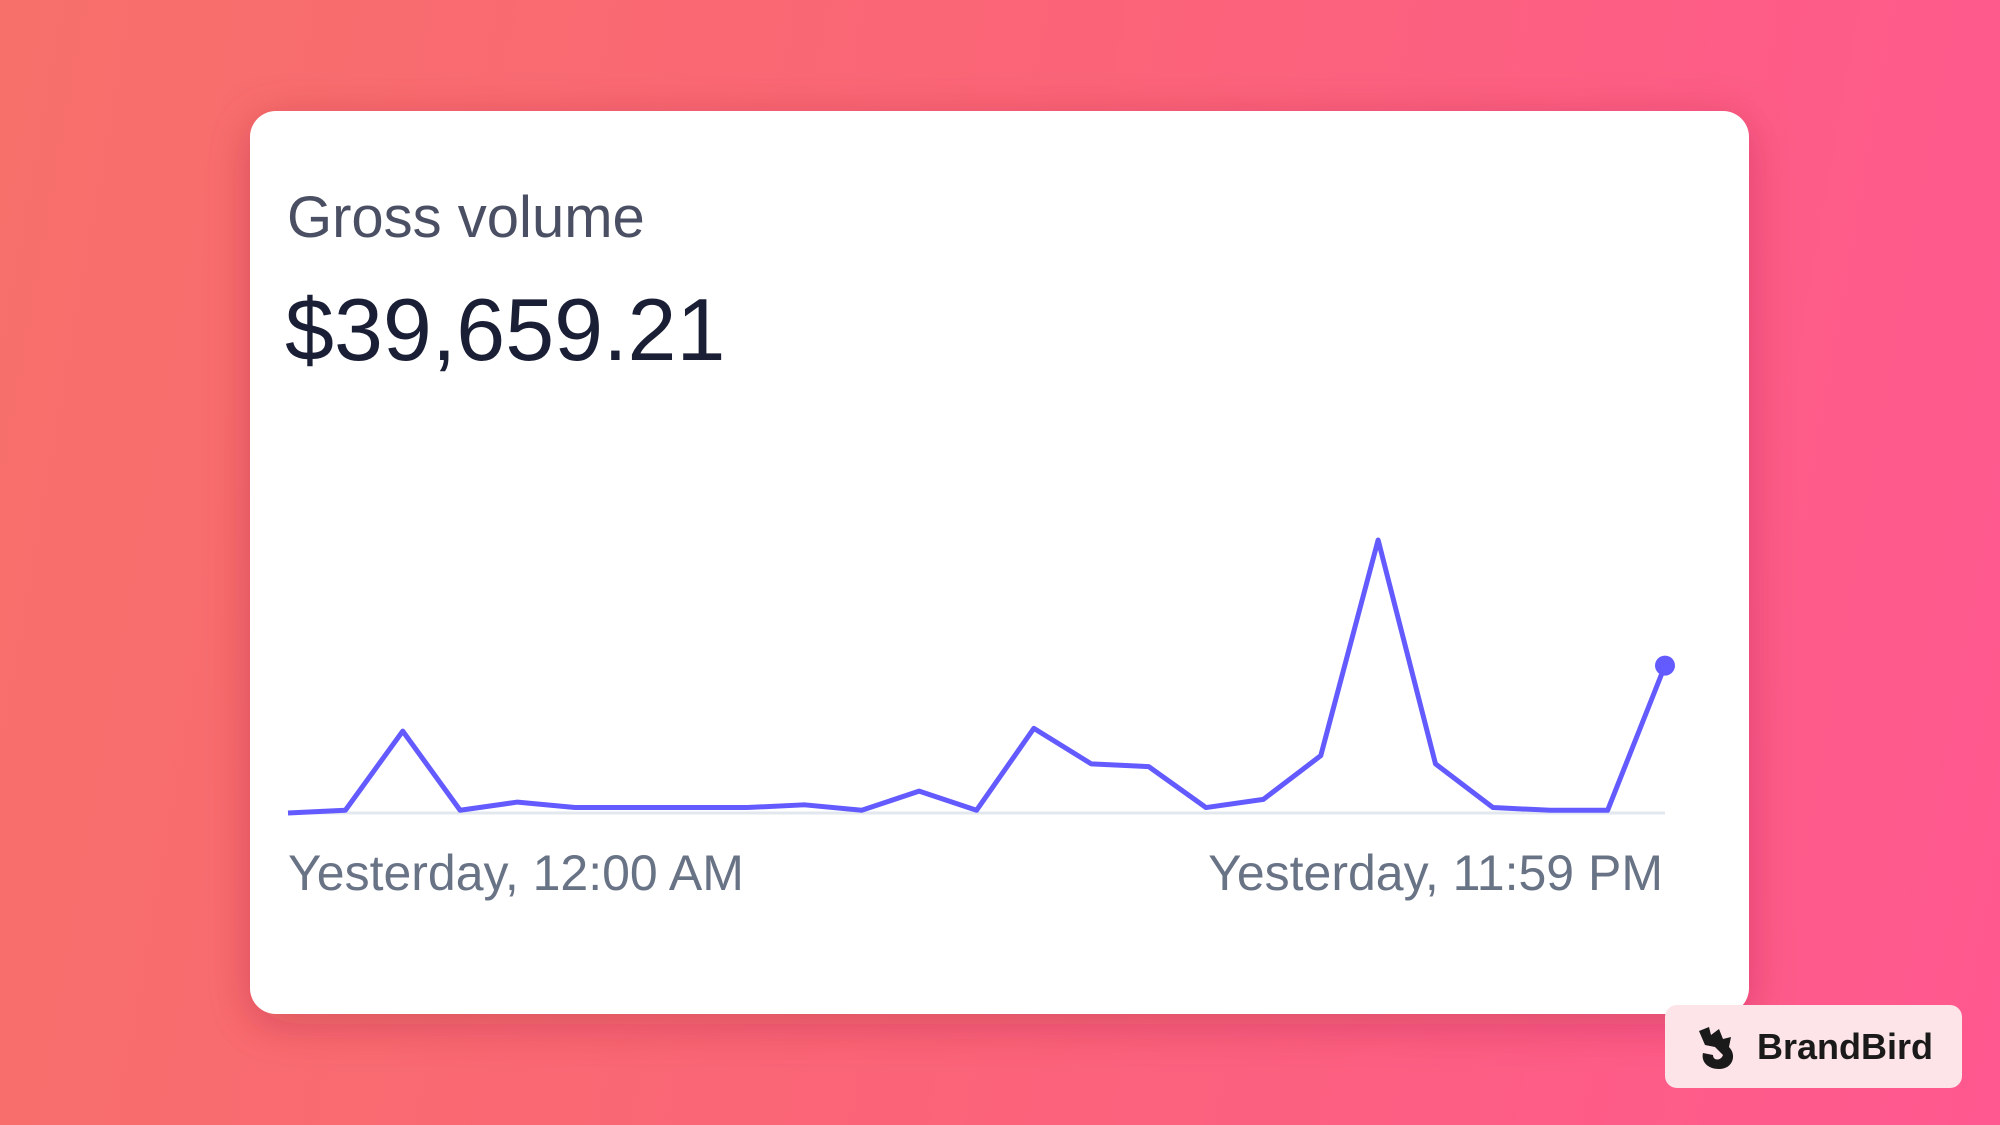  What do you see at coordinates (1716, 1048) in the screenshot?
I see `watermark-icon` at bounding box center [1716, 1048].